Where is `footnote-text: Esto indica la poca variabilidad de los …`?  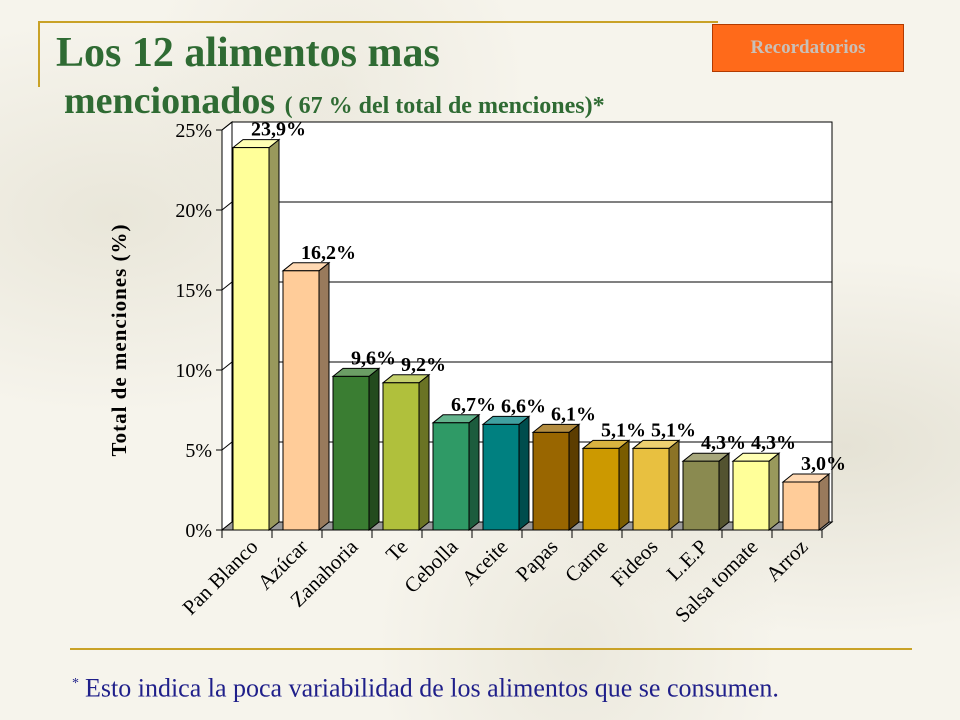 footnote-text: Esto indica la poca variabilidad de los … is located at coordinates (432, 688).